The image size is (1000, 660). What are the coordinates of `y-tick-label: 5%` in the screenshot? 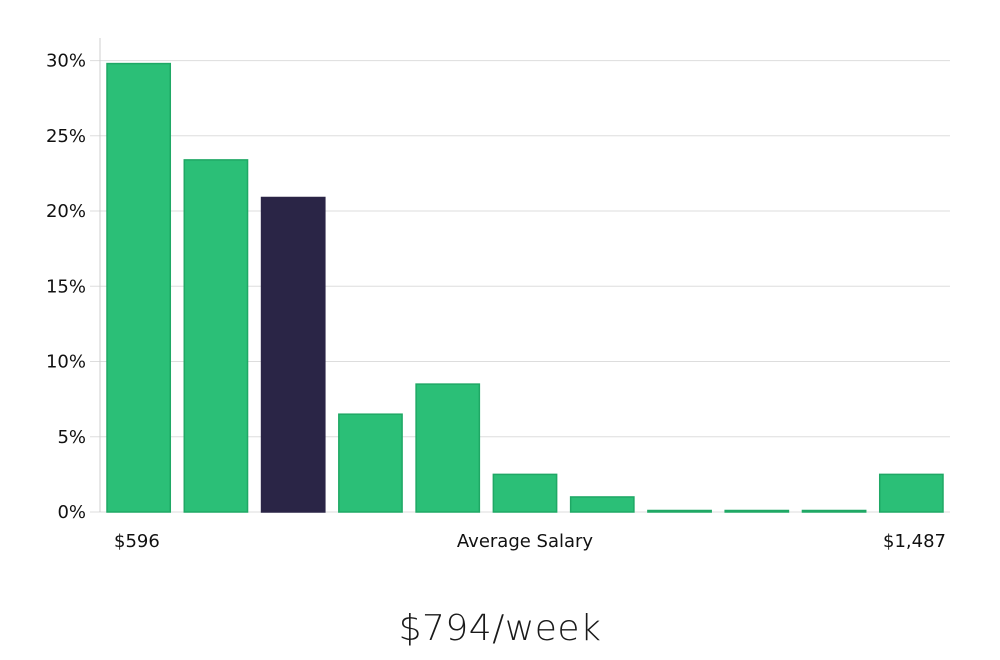 It's located at (71, 437).